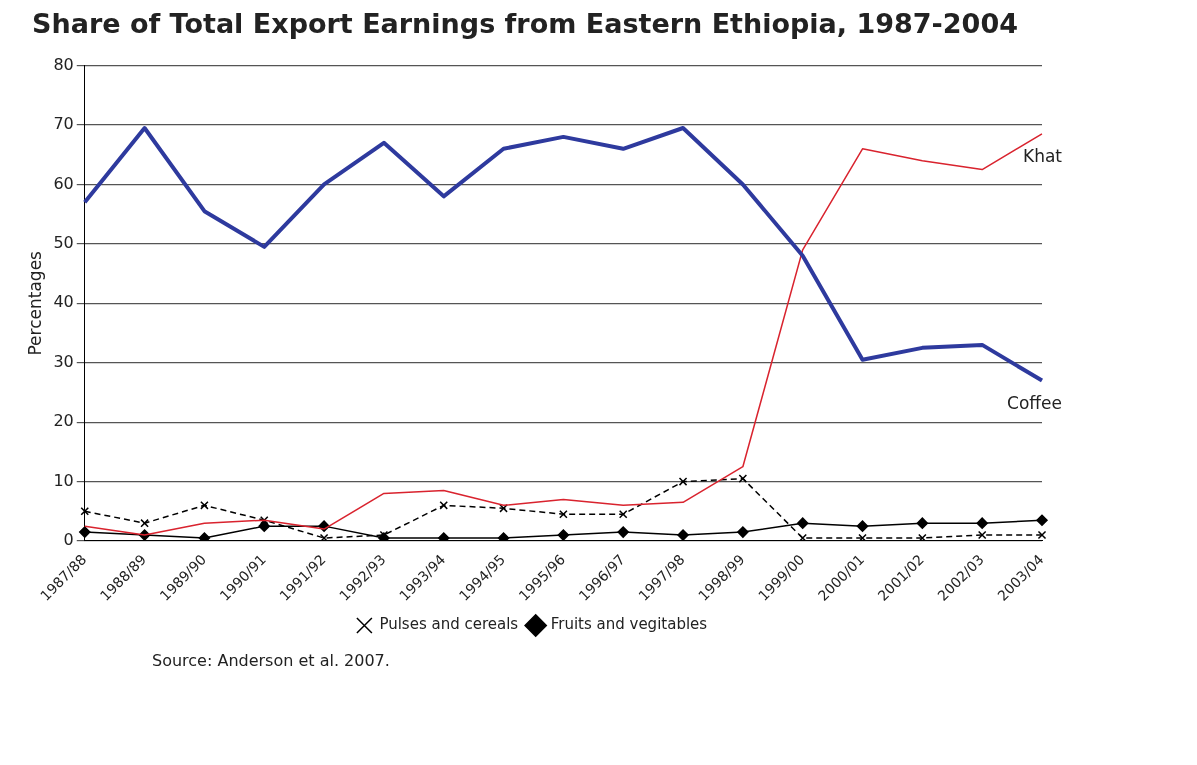 The height and width of the screenshot is (765, 1197). I want to click on legend-label: Pulses and cereals, so click(449, 624).